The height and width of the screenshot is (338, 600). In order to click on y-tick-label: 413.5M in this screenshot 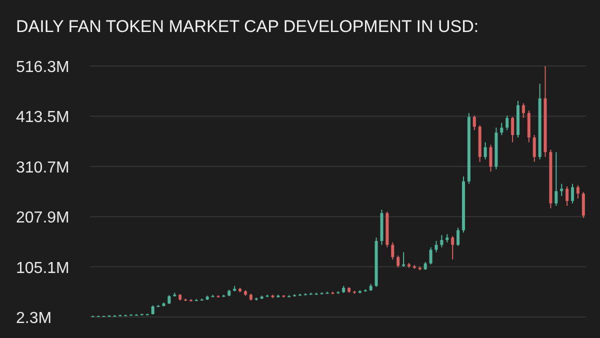, I will do `click(43, 117)`.